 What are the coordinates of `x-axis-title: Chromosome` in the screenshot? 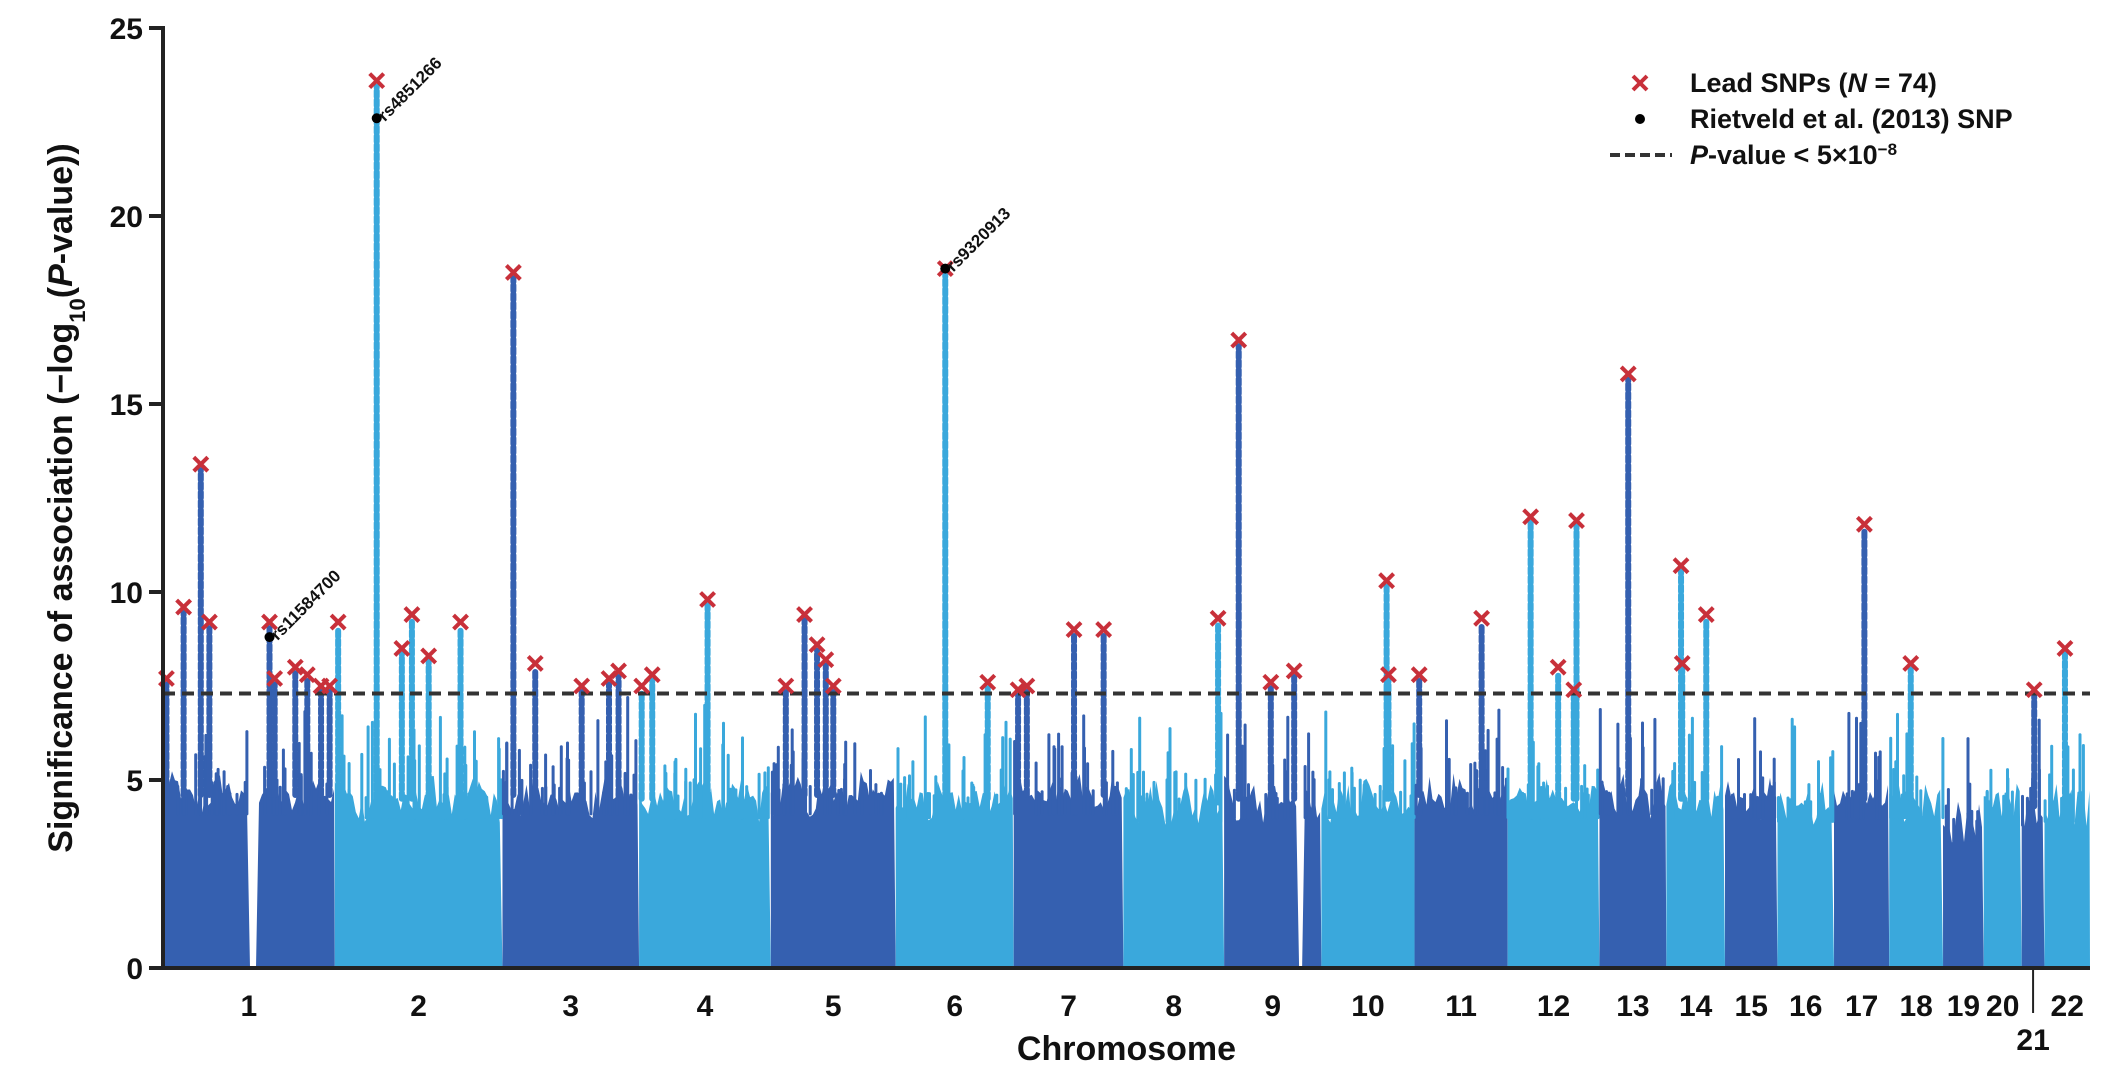 It's located at (1126, 1049).